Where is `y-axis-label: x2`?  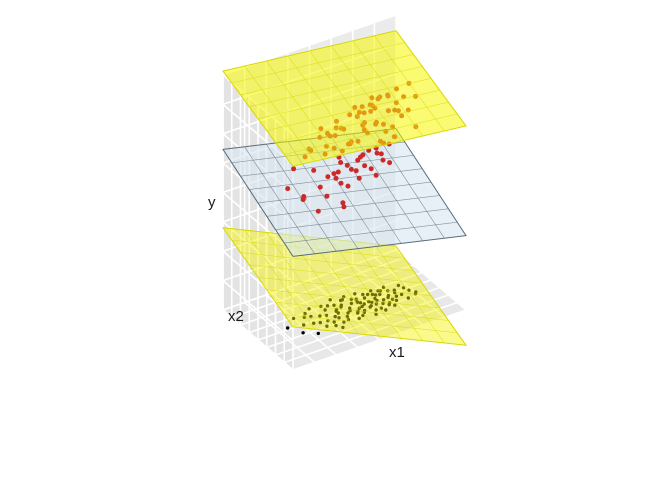 y-axis-label: x2 is located at coordinates (236, 316).